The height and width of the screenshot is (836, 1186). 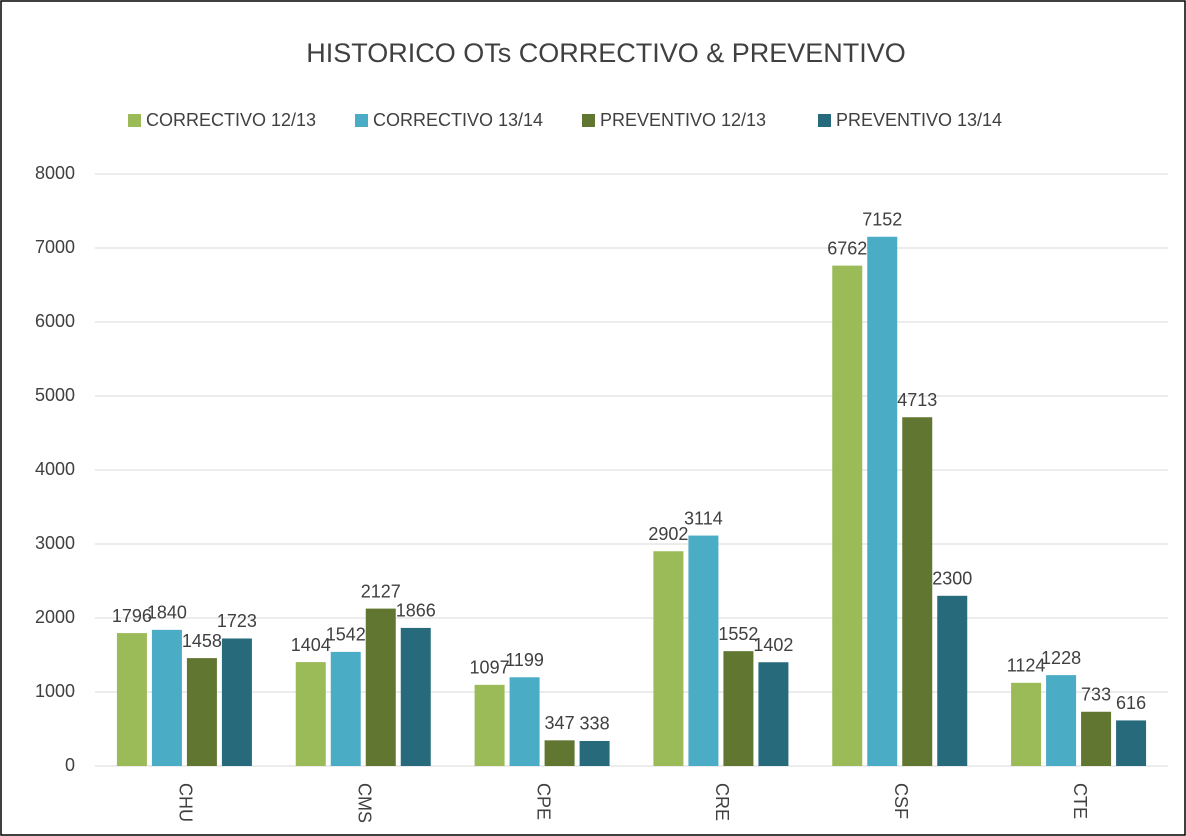 I want to click on x-tick-label: CRE, so click(x=722, y=802).